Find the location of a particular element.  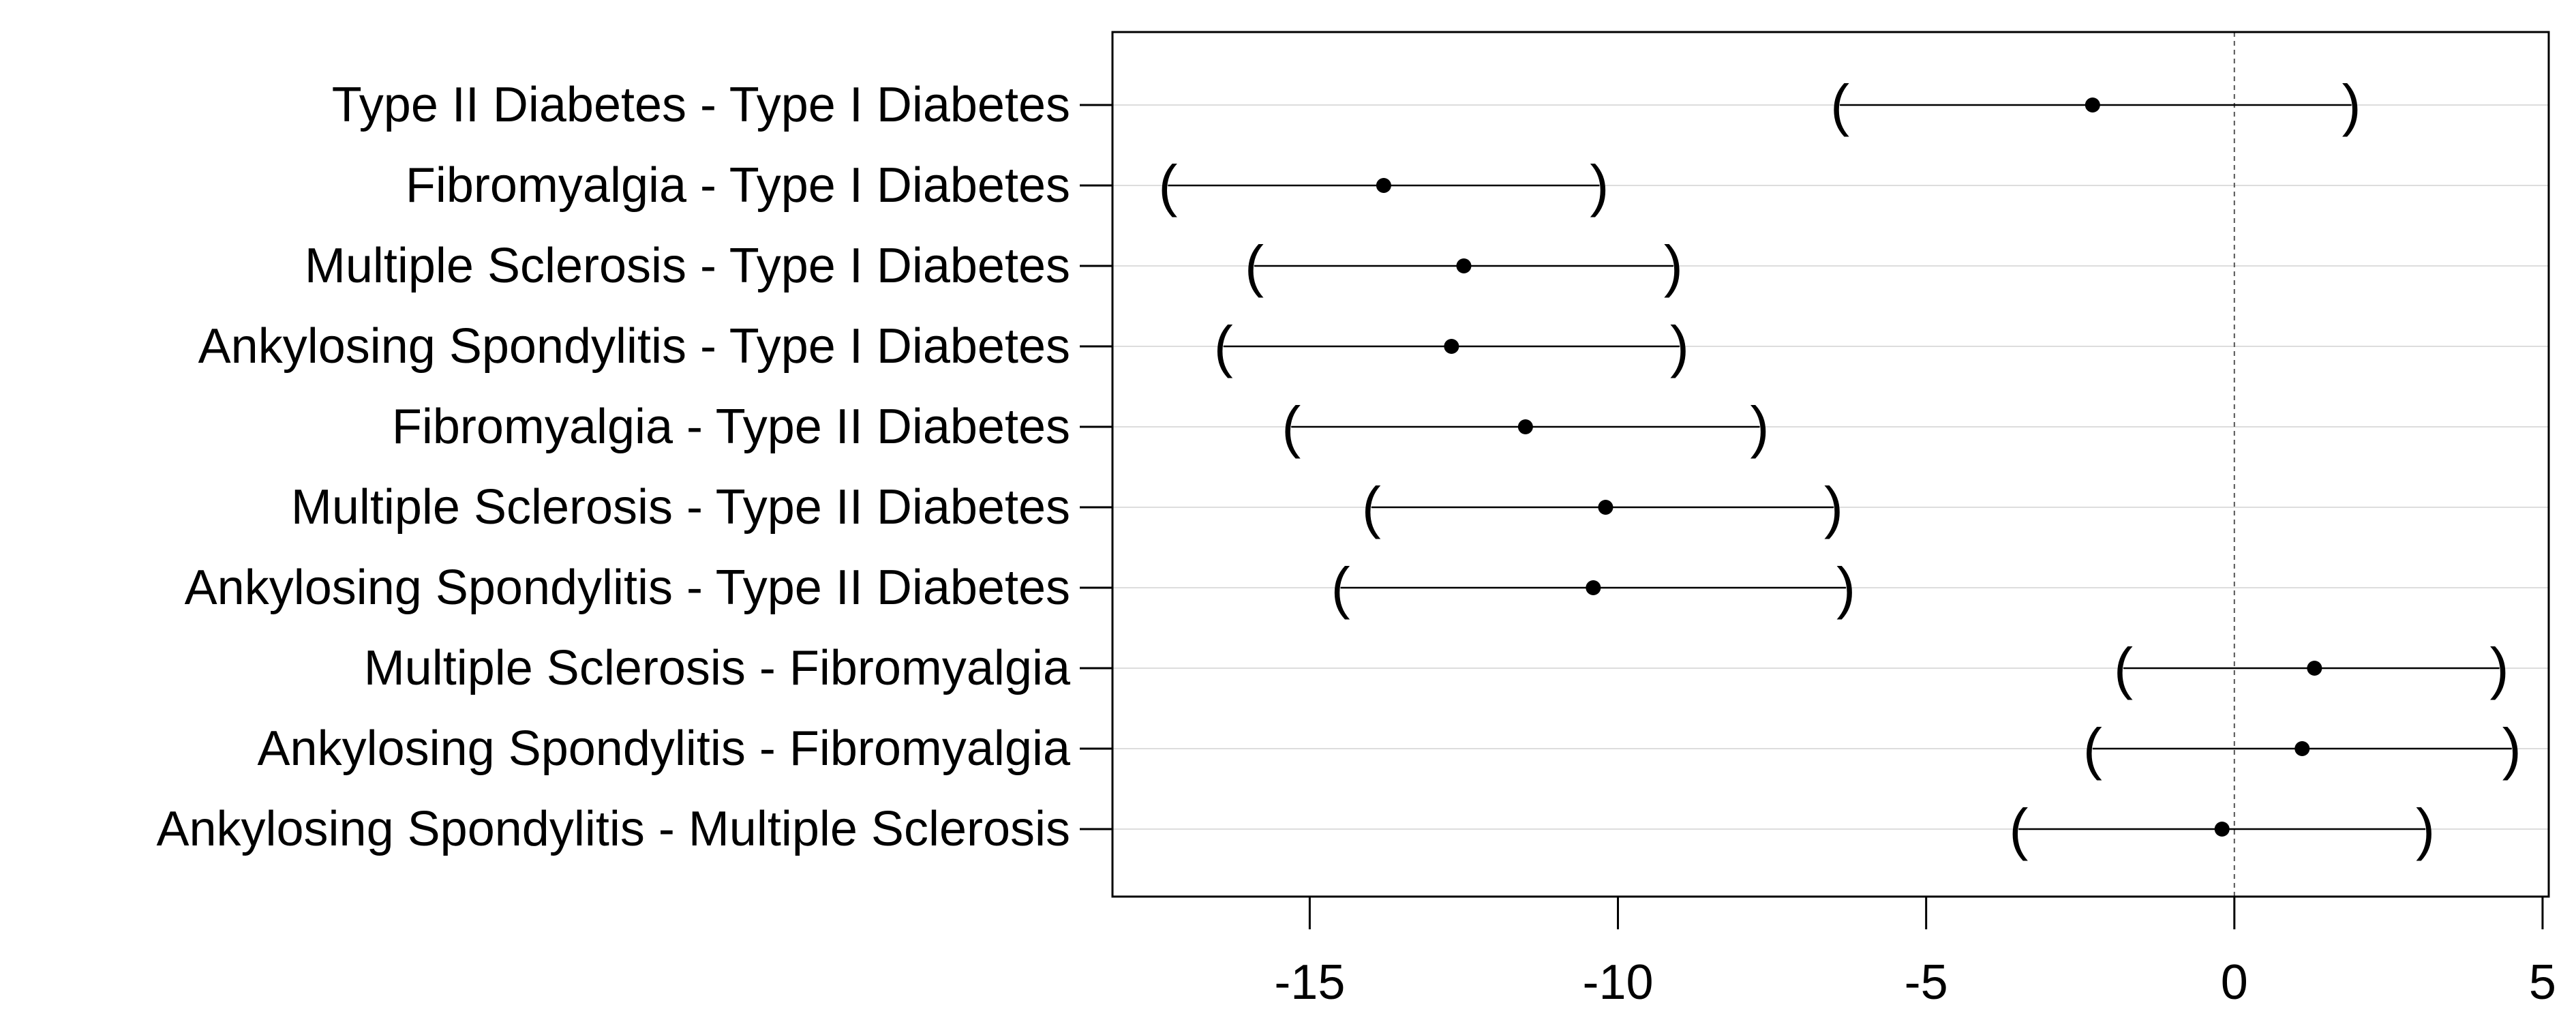

comparison-label: Multiple Sclerosis - Type I Diabetes is located at coordinates (687, 266).